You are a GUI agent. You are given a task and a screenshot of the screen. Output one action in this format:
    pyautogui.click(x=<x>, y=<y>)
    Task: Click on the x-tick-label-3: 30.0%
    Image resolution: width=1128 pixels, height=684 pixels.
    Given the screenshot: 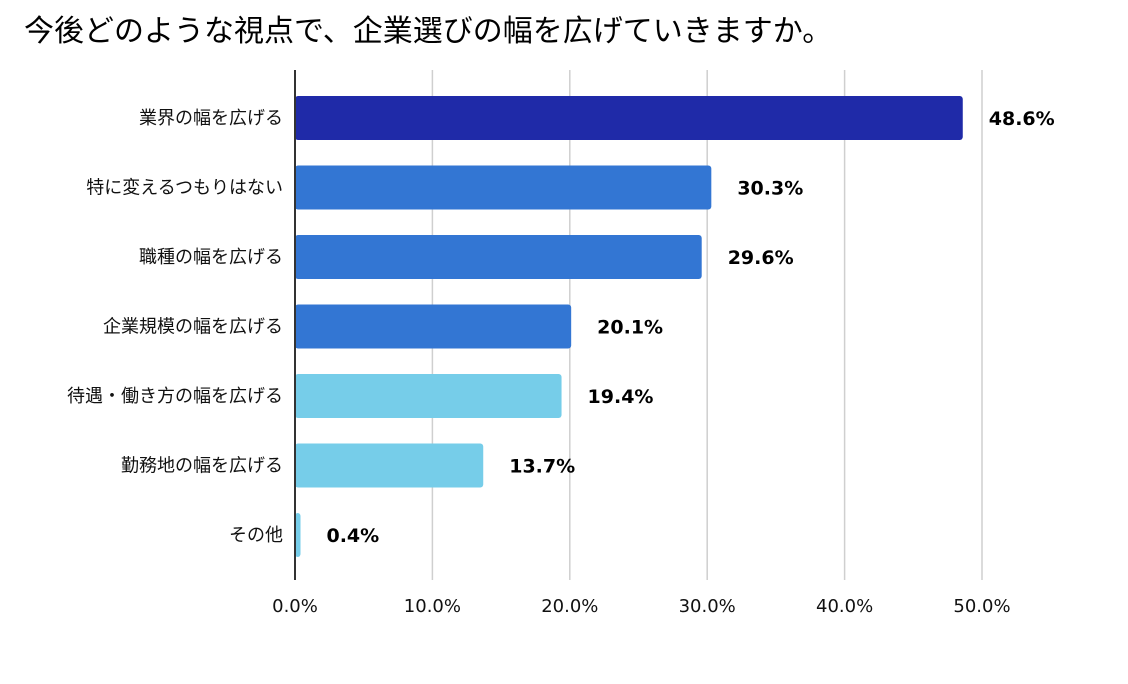 What is the action you would take?
    pyautogui.click(x=707, y=606)
    